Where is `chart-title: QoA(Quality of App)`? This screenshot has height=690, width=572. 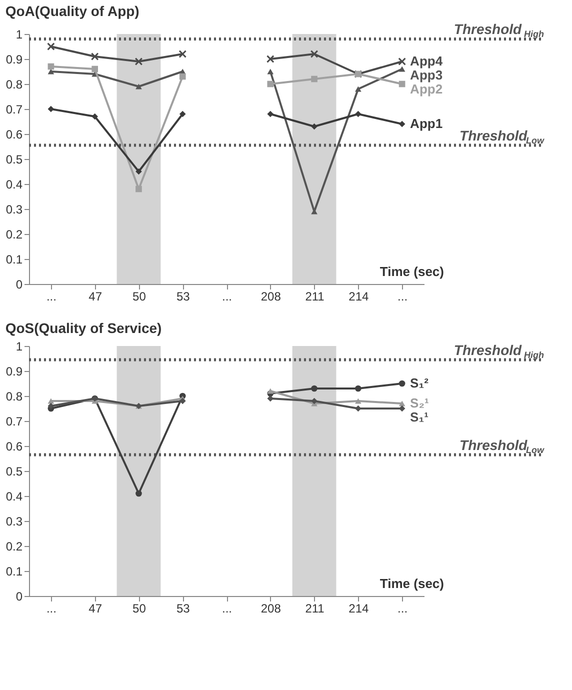 chart-title: QoA(Quality of App) is located at coordinates (72, 11).